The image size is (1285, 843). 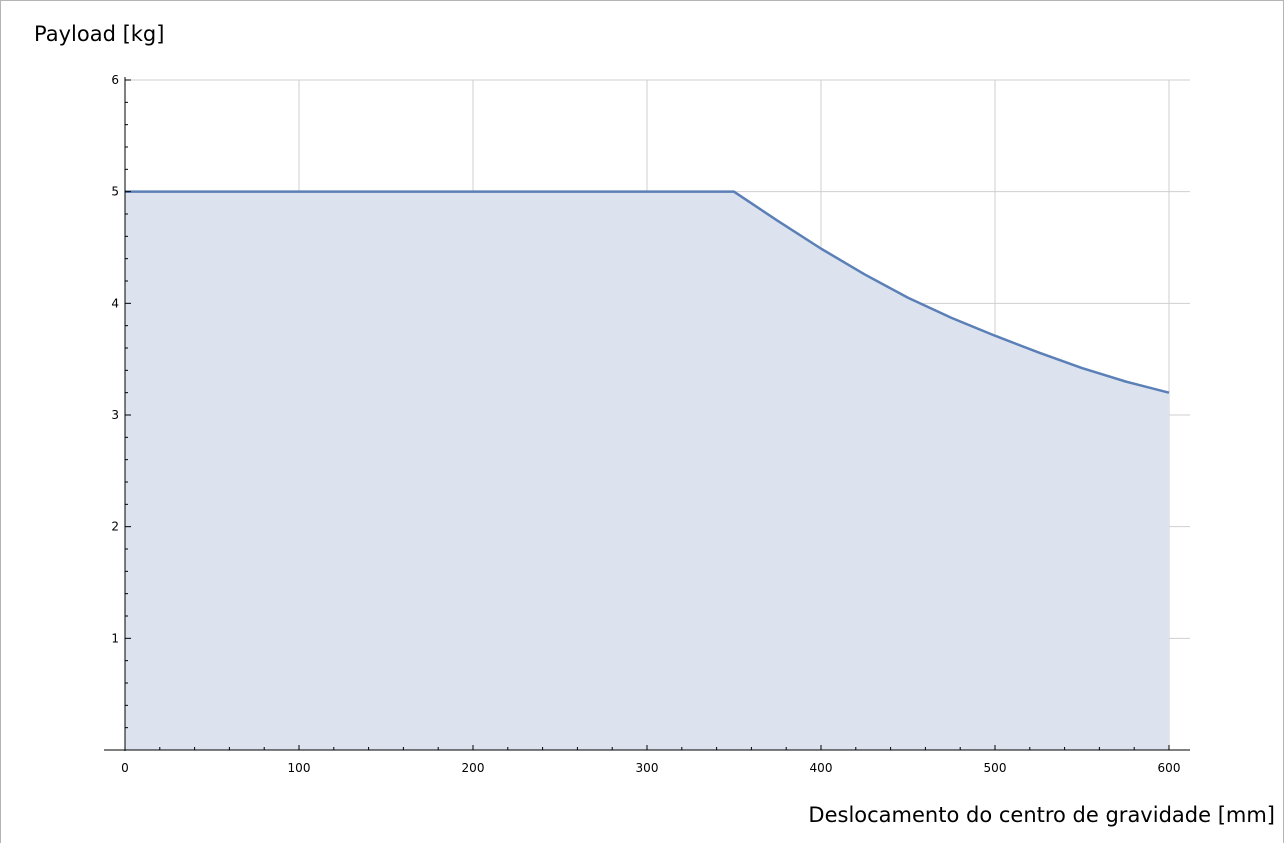 I want to click on x-tick-label-500: 500, so click(x=995, y=768).